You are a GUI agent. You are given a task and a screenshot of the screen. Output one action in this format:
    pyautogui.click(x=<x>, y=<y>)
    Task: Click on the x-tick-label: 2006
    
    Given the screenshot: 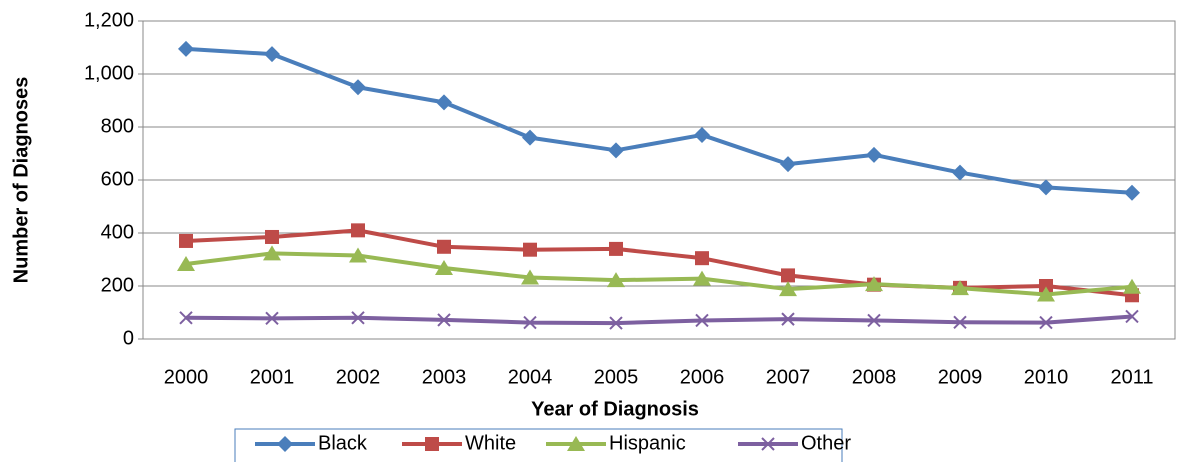 What is the action you would take?
    pyautogui.click(x=702, y=377)
    